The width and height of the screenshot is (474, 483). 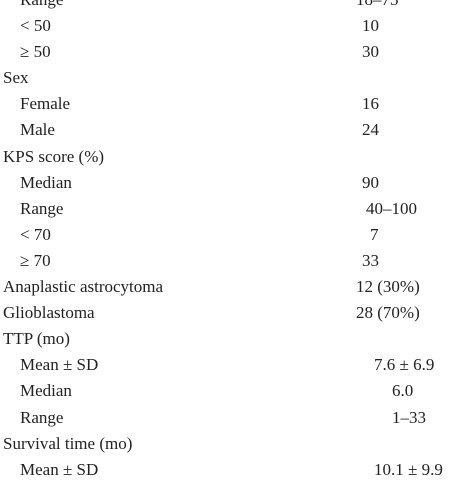 I want to click on table-row: Range 40–100, so click(x=237, y=209).